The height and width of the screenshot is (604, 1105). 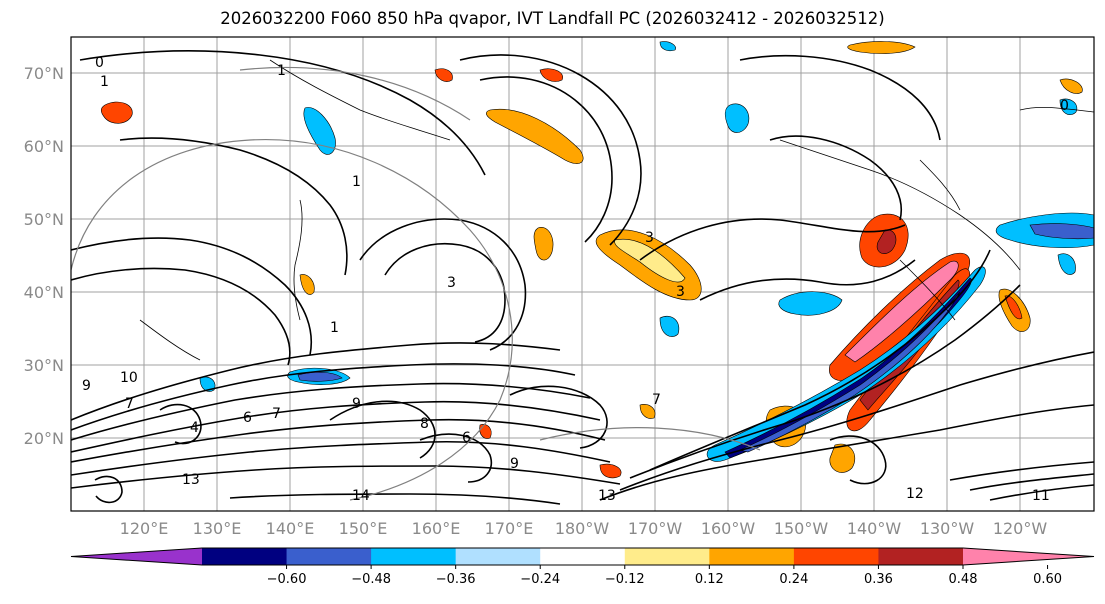 I want to click on lon-label: 130°W, so click(x=947, y=528).